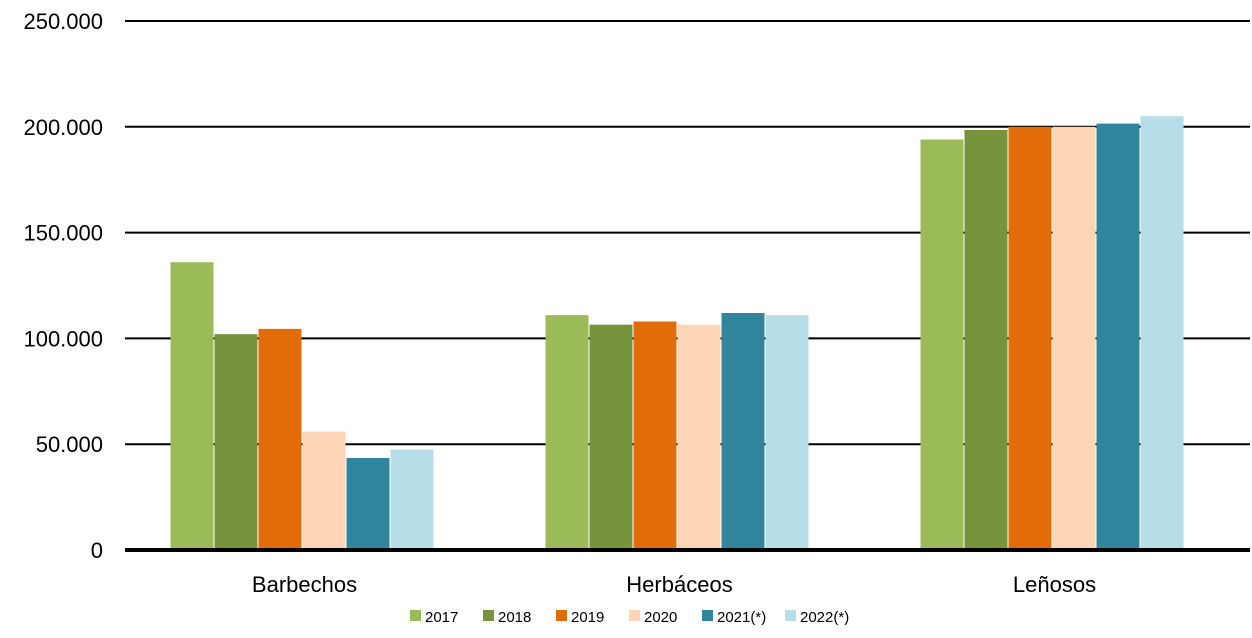 The width and height of the screenshot is (1252, 638). What do you see at coordinates (441, 617) in the screenshot?
I see `legend-label: 2017` at bounding box center [441, 617].